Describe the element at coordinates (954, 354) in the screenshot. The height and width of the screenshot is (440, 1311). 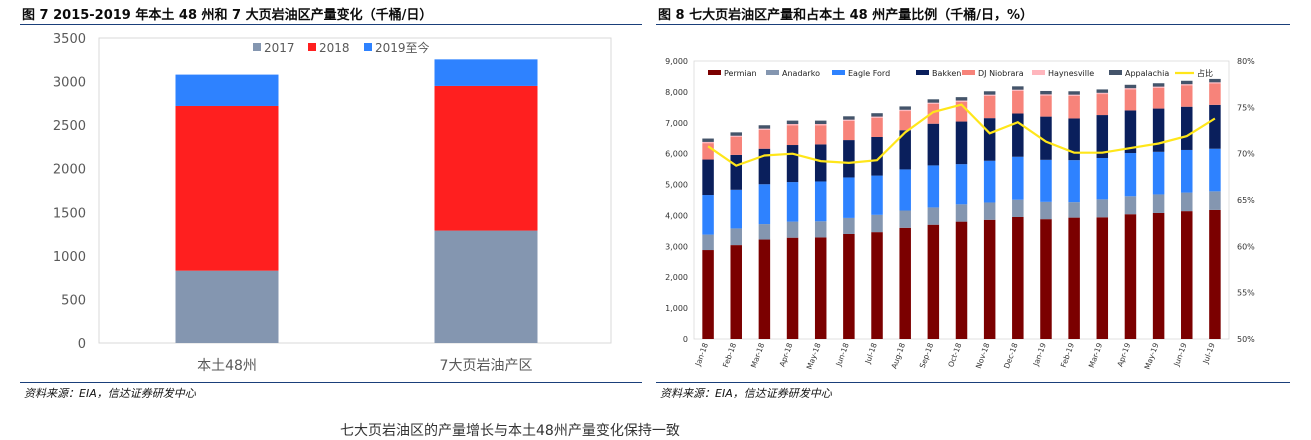
I see `chart8-xtick-label: Oct-18` at that location.